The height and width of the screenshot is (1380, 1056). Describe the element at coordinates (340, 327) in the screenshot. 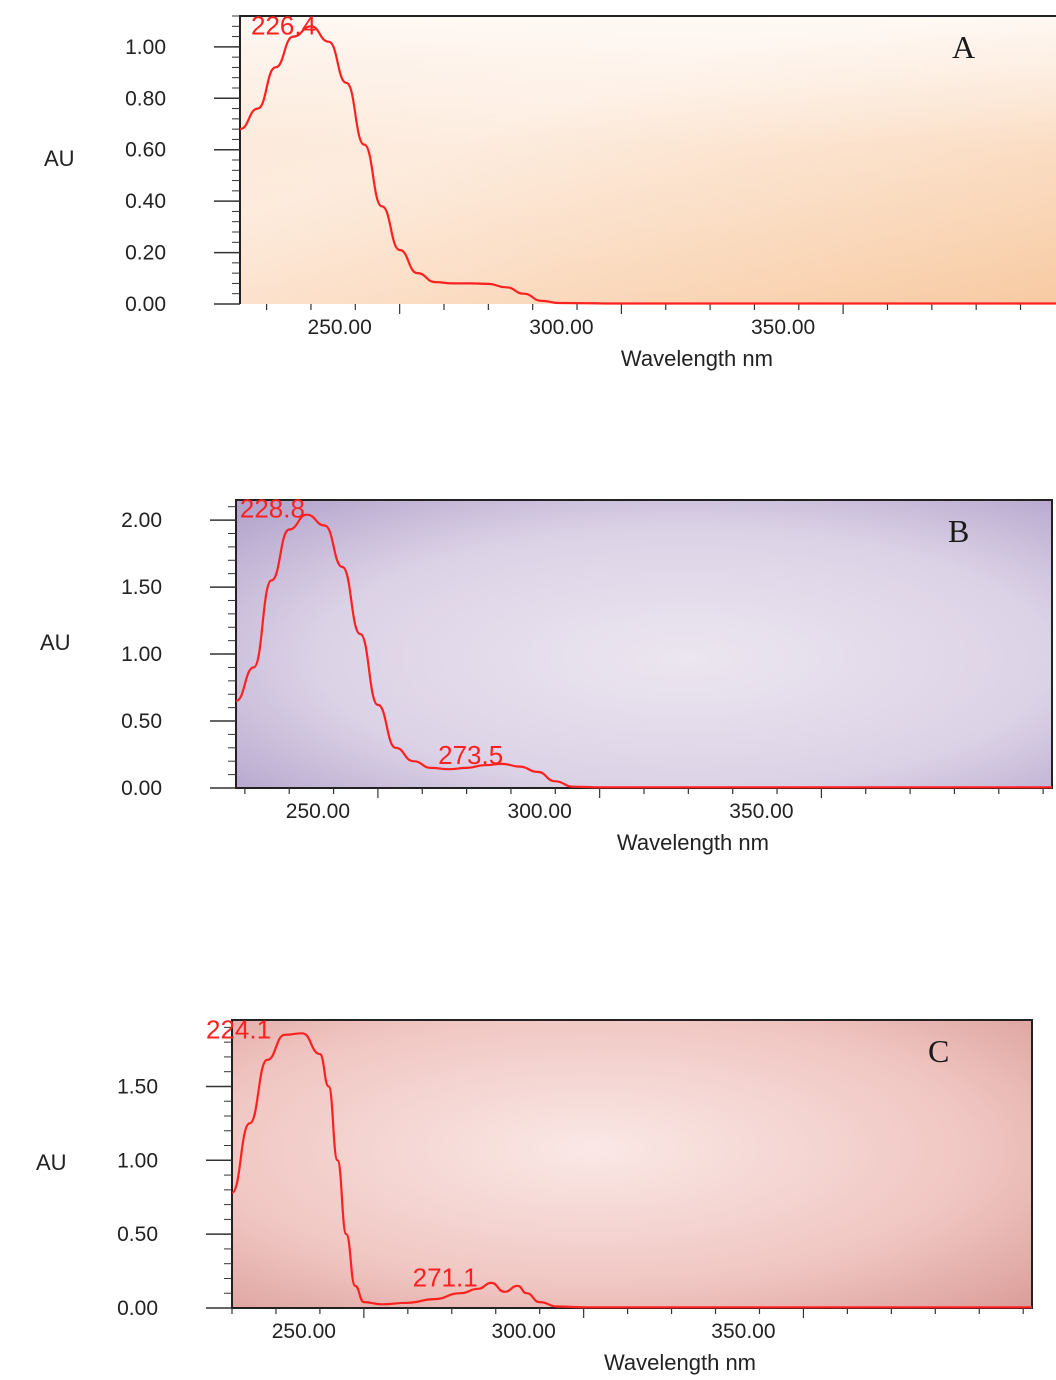

I see `panel-a-x-tick-label: 250.00` at that location.